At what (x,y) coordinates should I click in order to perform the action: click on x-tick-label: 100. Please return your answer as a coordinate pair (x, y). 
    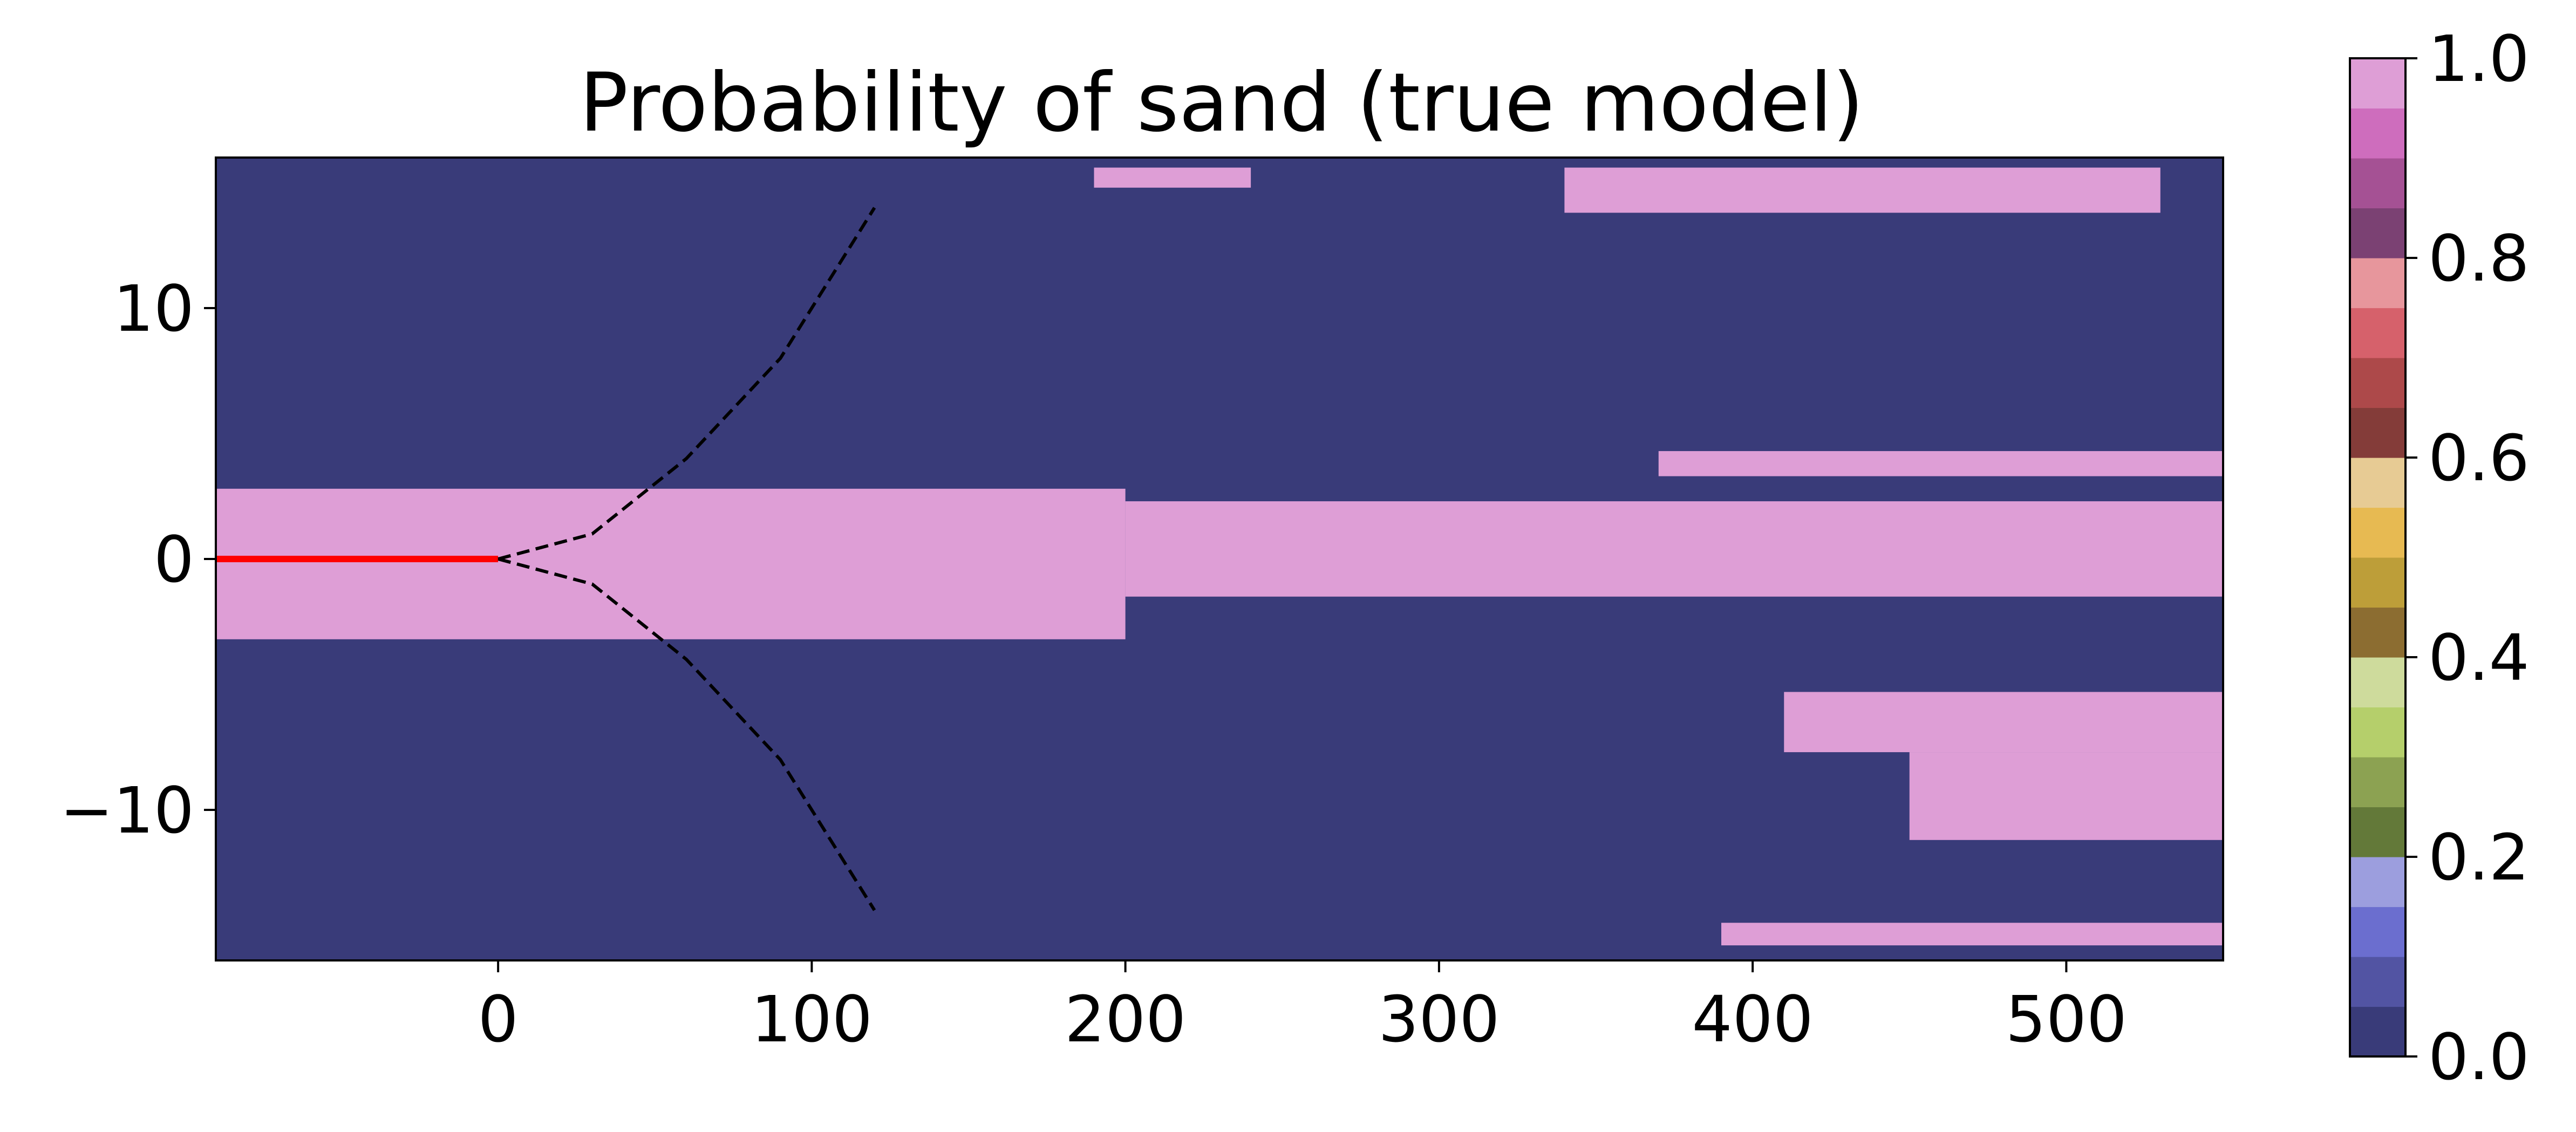
    Looking at the image, I should click on (812, 1019).